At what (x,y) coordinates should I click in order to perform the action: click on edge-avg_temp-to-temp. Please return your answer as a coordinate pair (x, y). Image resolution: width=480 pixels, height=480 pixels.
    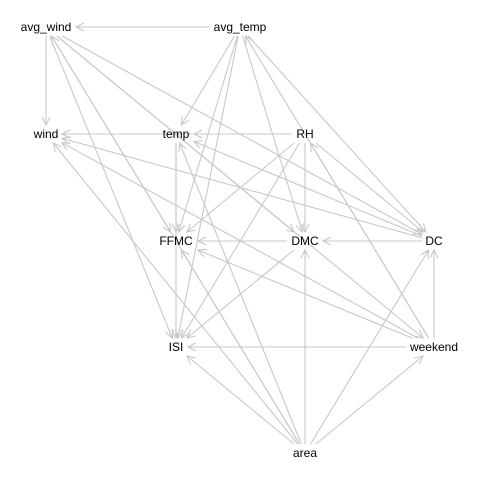
    Looking at the image, I should click on (208, 80).